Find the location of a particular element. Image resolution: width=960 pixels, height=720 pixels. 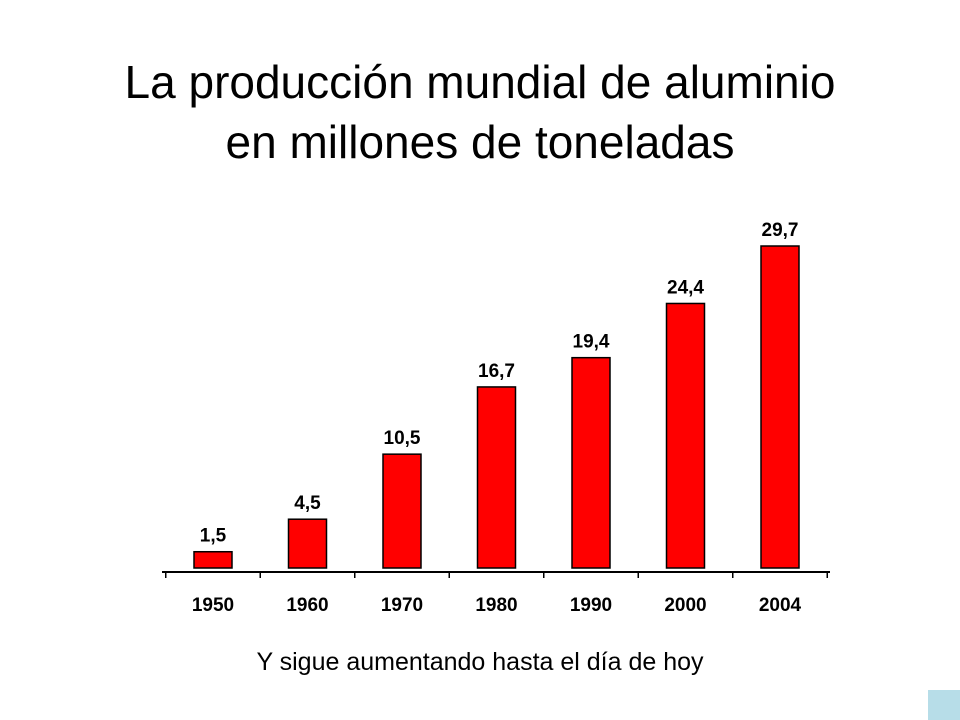

x-tick-label-1980: 1980 is located at coordinates (496, 605).